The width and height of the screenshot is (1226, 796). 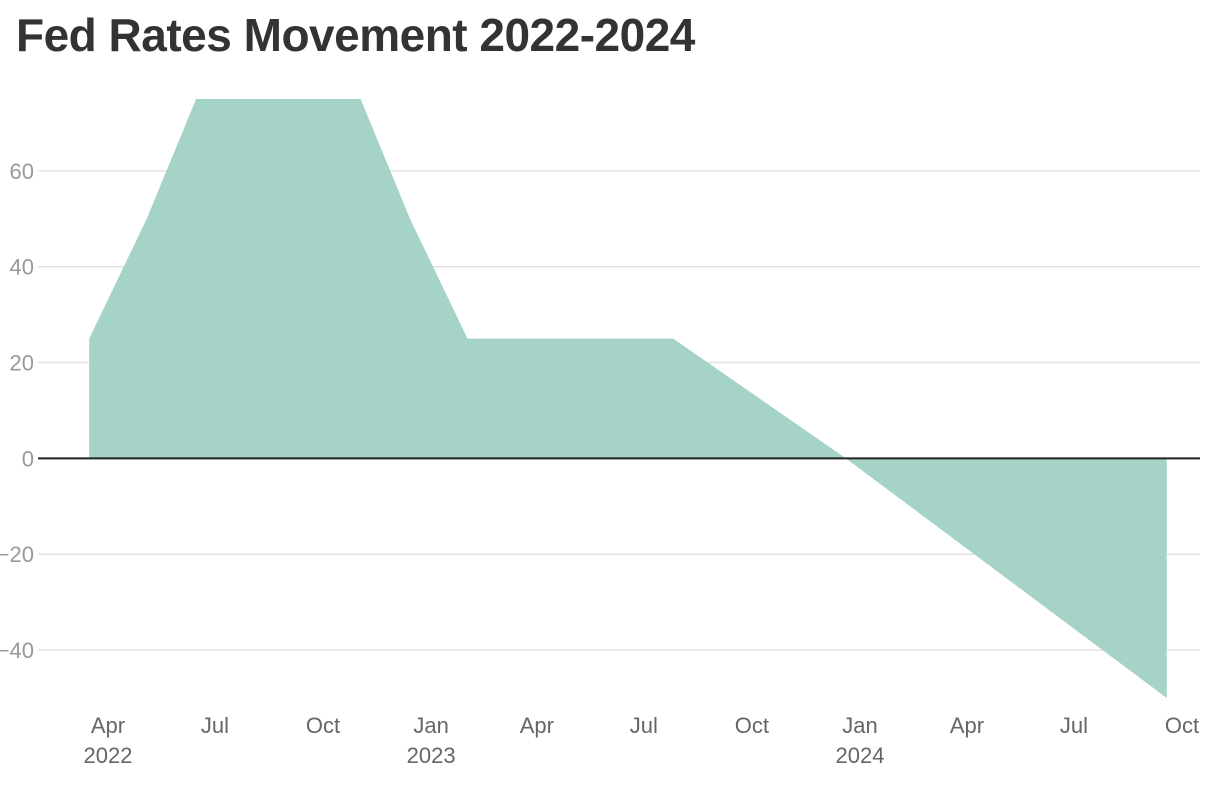 I want to click on x-tick-year-label: 2022, so click(x=107, y=755).